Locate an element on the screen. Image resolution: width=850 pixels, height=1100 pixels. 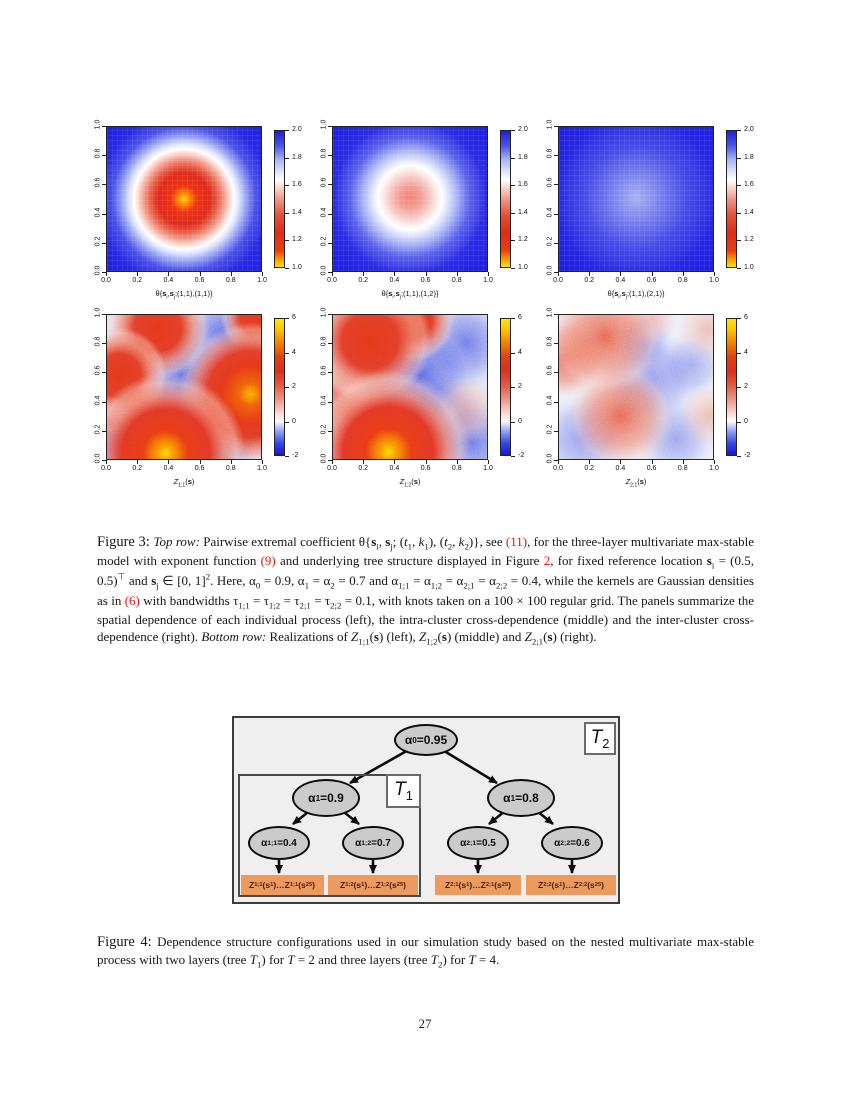
tree-leaf-1: Z 1;1 (s 1)…Z 1;1 (s 25) is located at coordinates (282, 885).